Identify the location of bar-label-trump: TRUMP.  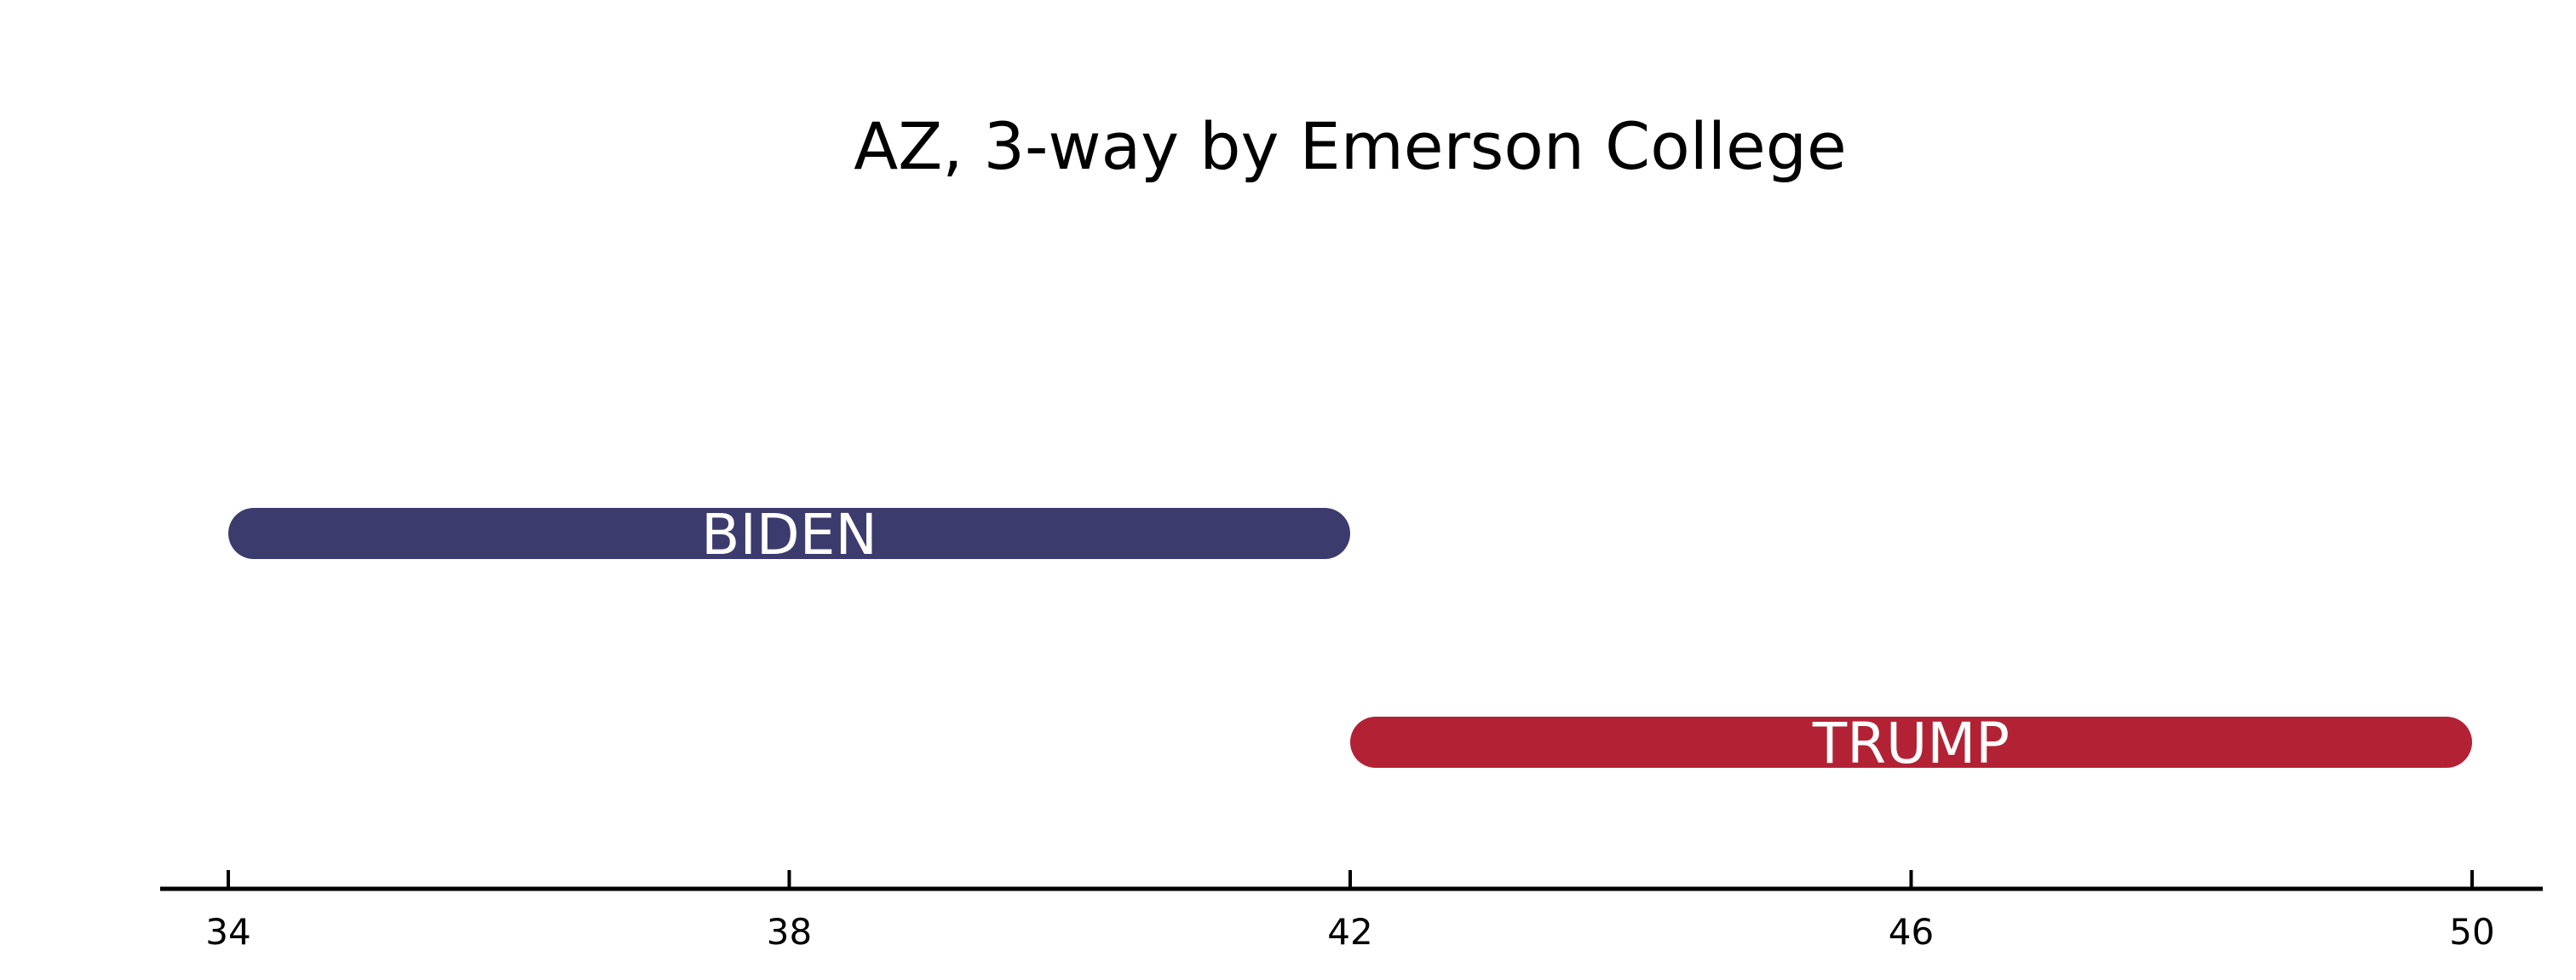
(1911, 743).